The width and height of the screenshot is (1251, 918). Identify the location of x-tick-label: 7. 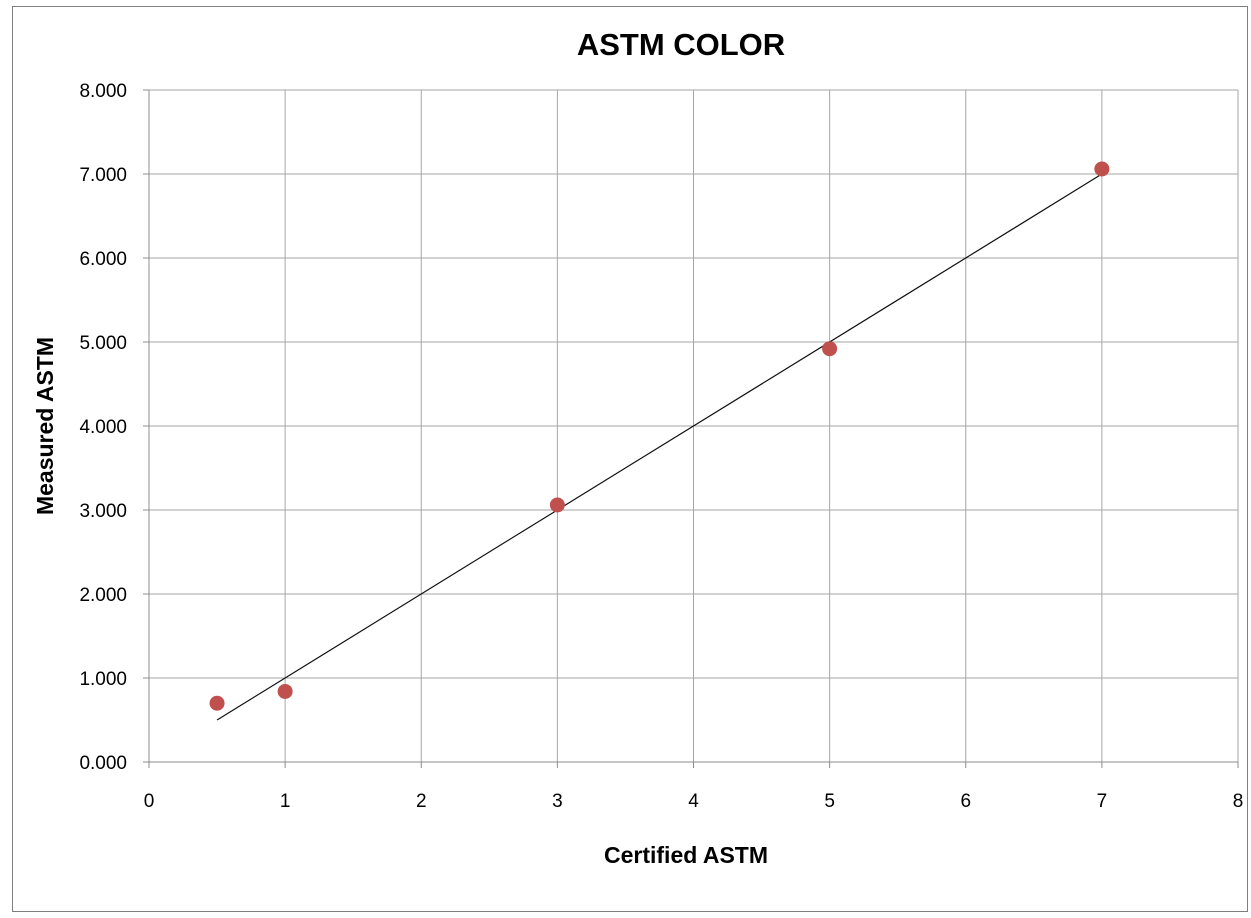
(1102, 801).